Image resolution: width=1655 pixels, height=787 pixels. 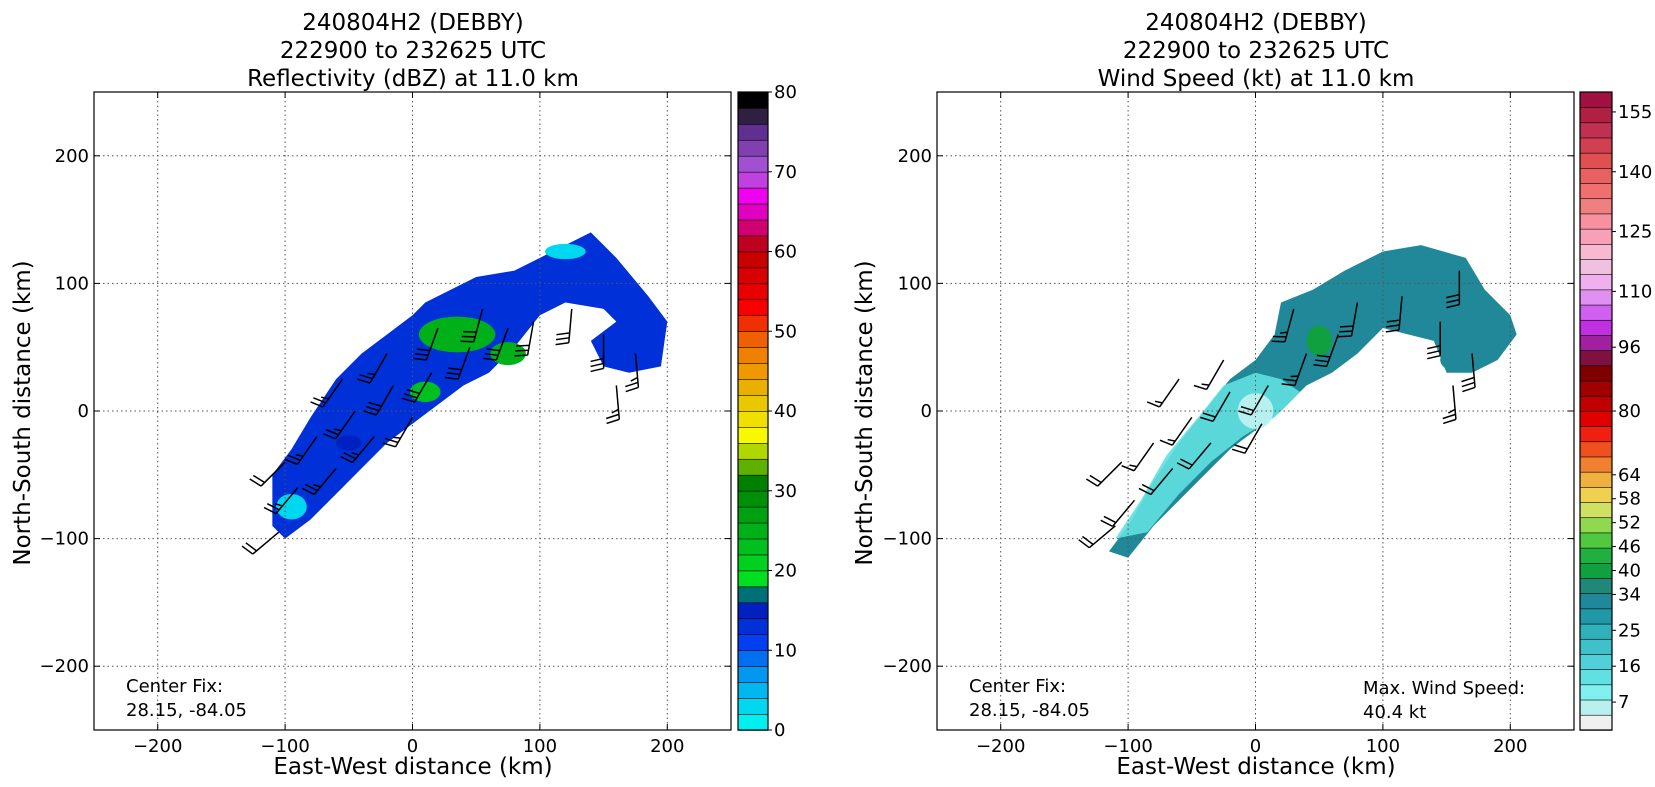 I want to click on colorbar-tick-label: 125, so click(x=1635, y=232).